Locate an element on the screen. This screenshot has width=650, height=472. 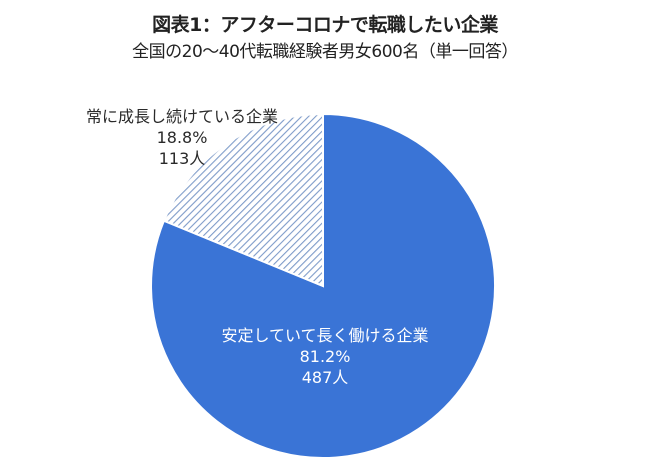
slice-percent: 18.8% is located at coordinates (182, 137).